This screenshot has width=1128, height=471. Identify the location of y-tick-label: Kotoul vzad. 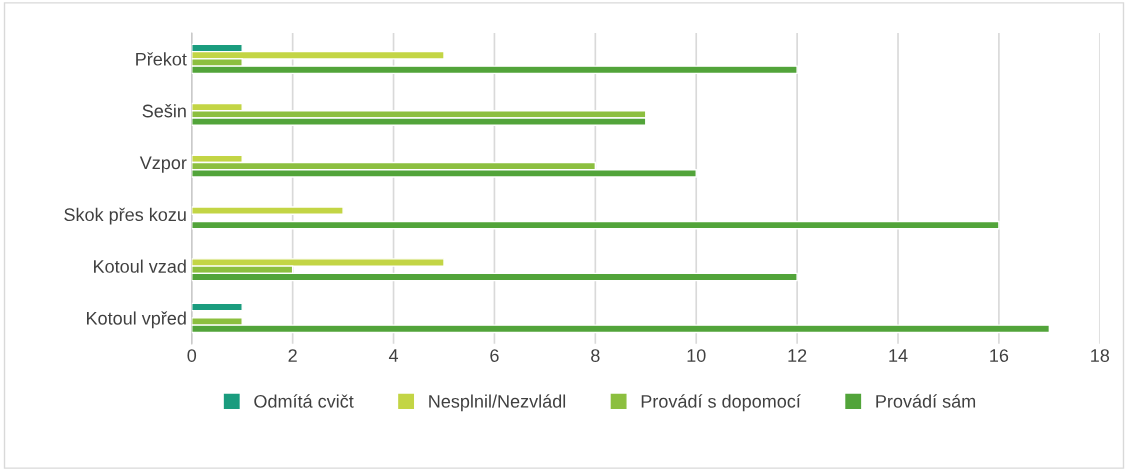
(140, 266).